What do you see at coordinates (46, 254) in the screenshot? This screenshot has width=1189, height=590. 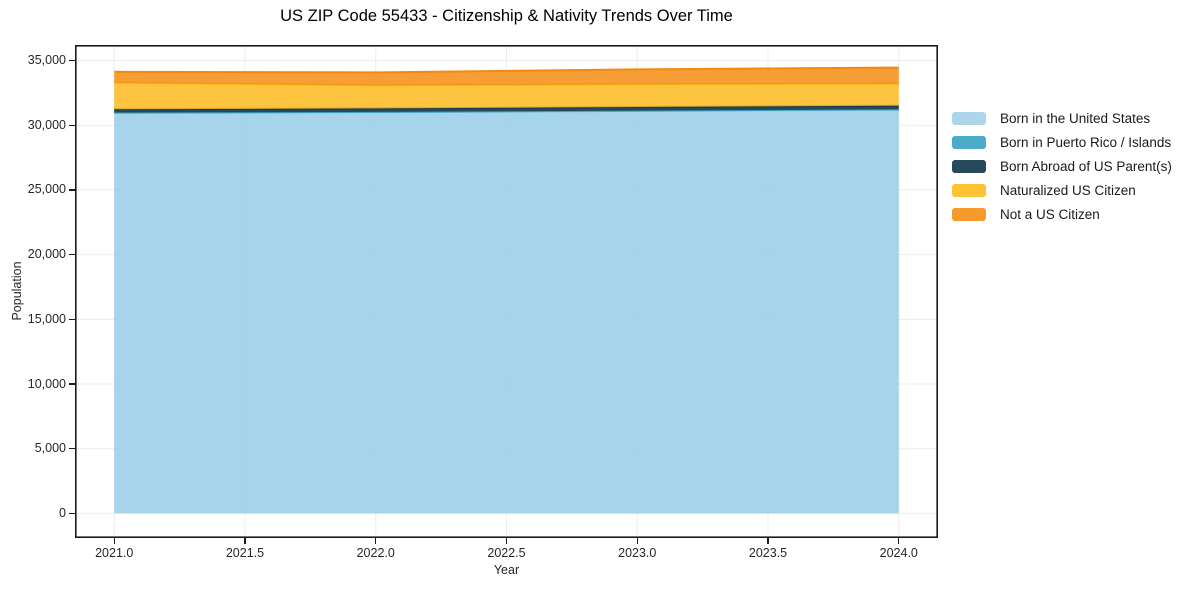 I see `y-tick-label: 20,000` at bounding box center [46, 254].